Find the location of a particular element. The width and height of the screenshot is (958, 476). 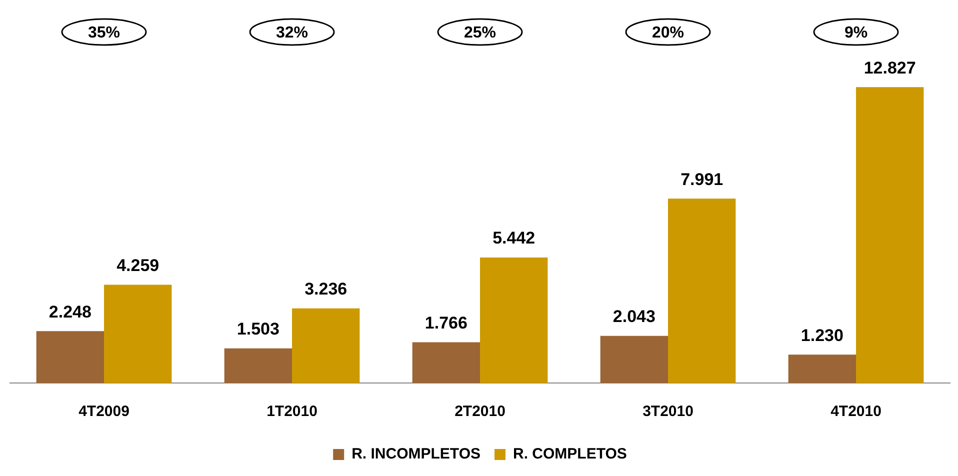

text: 9% is located at coordinates (856, 33).